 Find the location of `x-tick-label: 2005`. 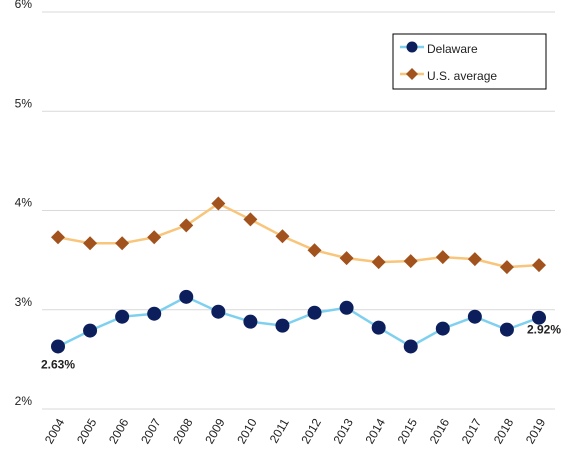

x-tick-label: 2005 is located at coordinates (87, 431).